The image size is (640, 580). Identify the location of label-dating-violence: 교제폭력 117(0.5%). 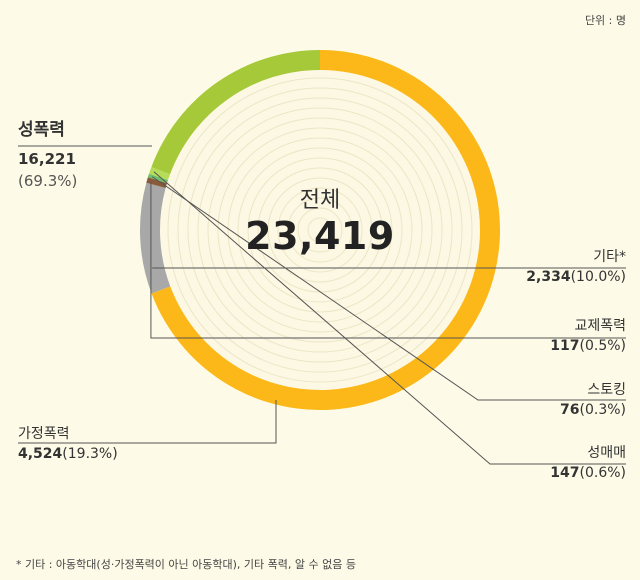
(588, 336).